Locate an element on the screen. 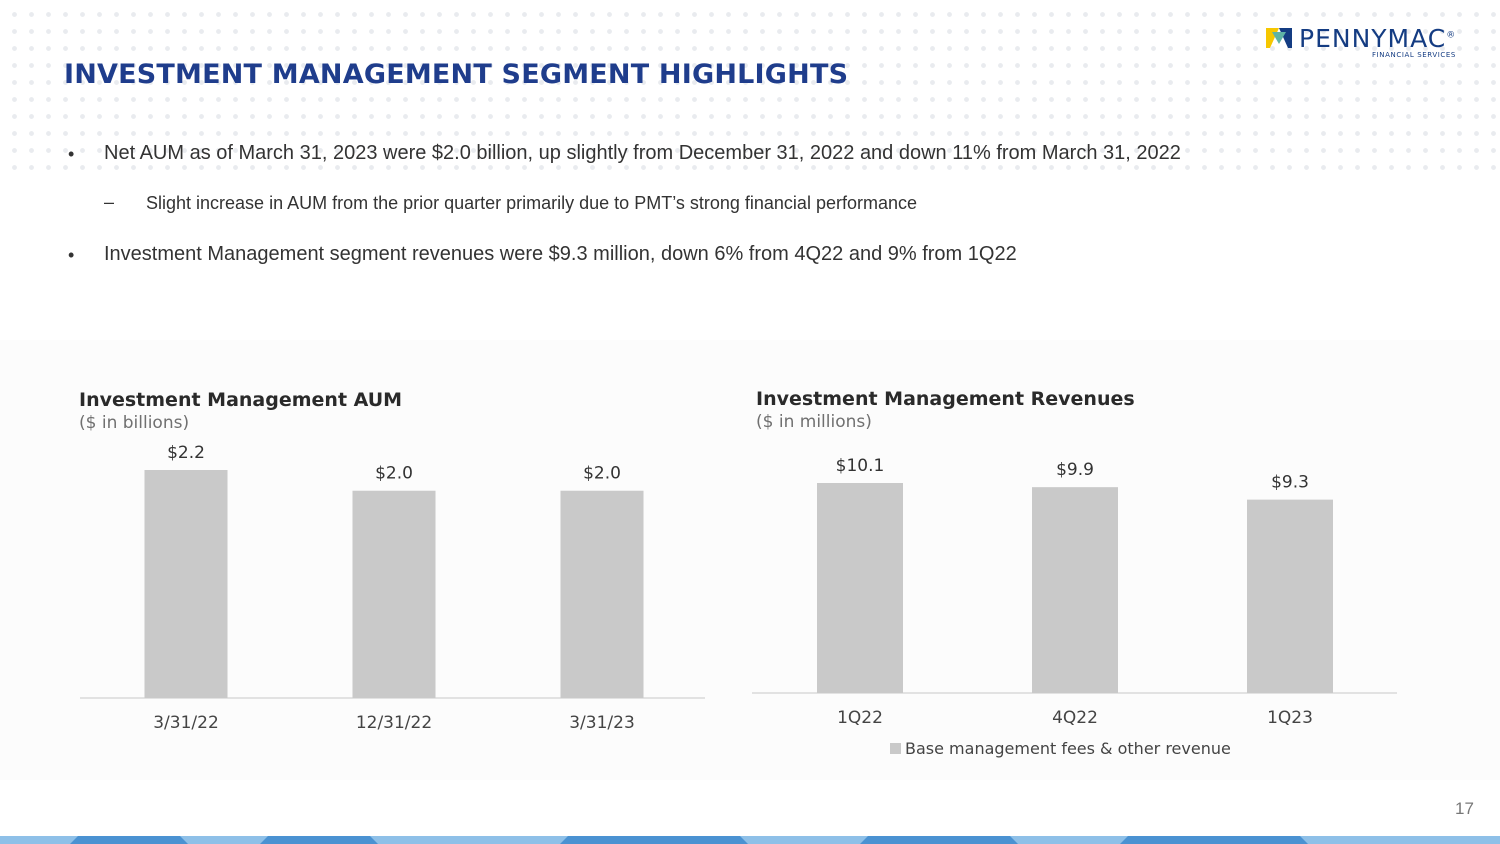 The image size is (1500, 844). revenue-chart-legend: Base management fees & other revenue is located at coordinates (1060, 748).